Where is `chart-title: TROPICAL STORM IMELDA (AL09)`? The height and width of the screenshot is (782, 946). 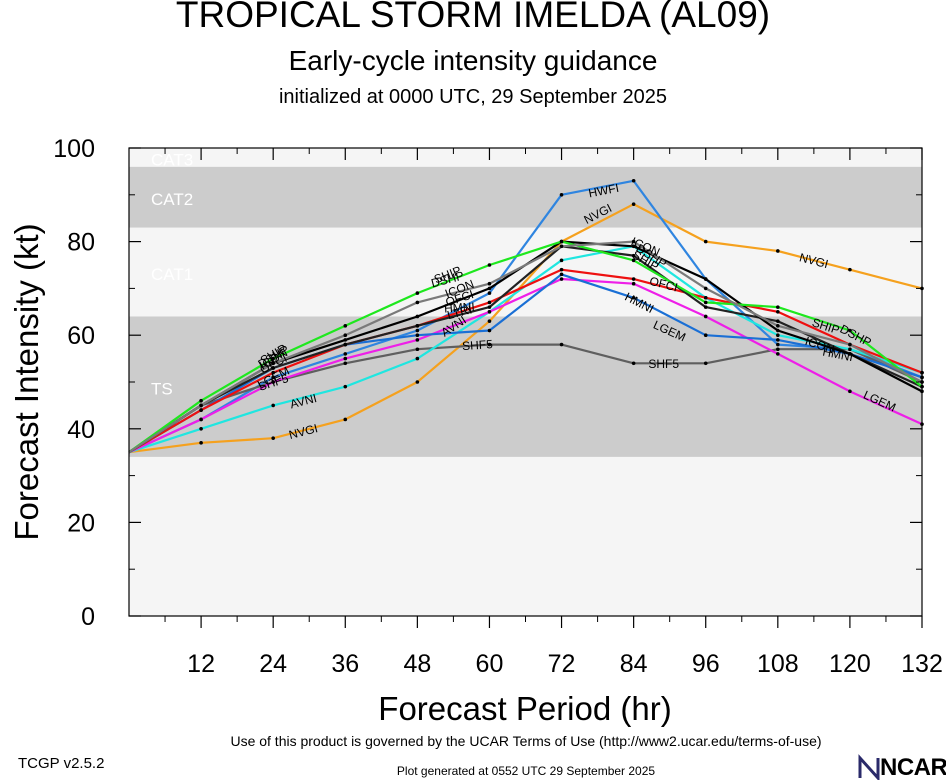 chart-title: TROPICAL STORM IMELDA (AL09) is located at coordinates (473, 17).